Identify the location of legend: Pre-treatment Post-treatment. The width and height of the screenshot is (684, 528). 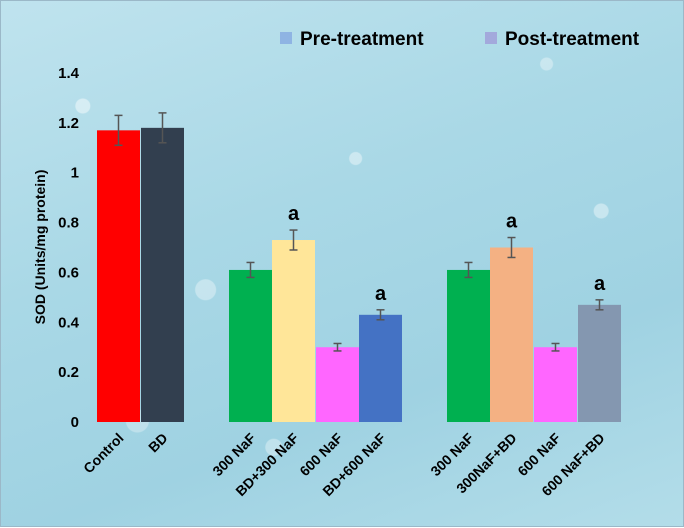
(460, 39).